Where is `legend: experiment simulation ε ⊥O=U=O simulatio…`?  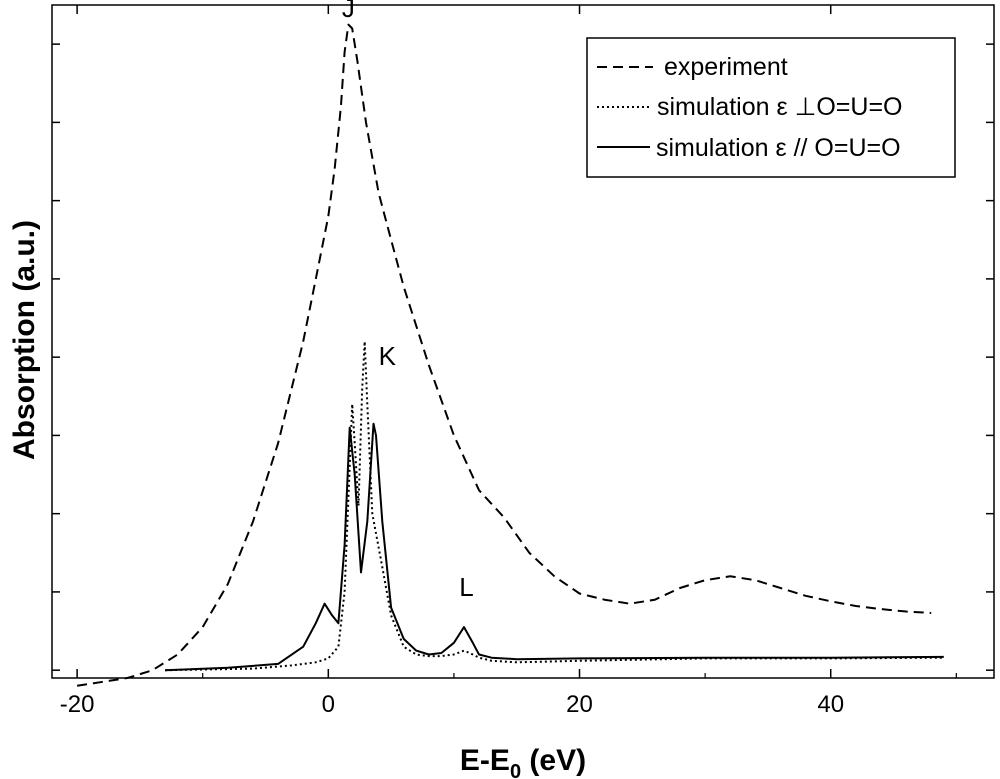 legend: experiment simulation ε ⊥O=U=O simulatio… is located at coordinates (771, 107).